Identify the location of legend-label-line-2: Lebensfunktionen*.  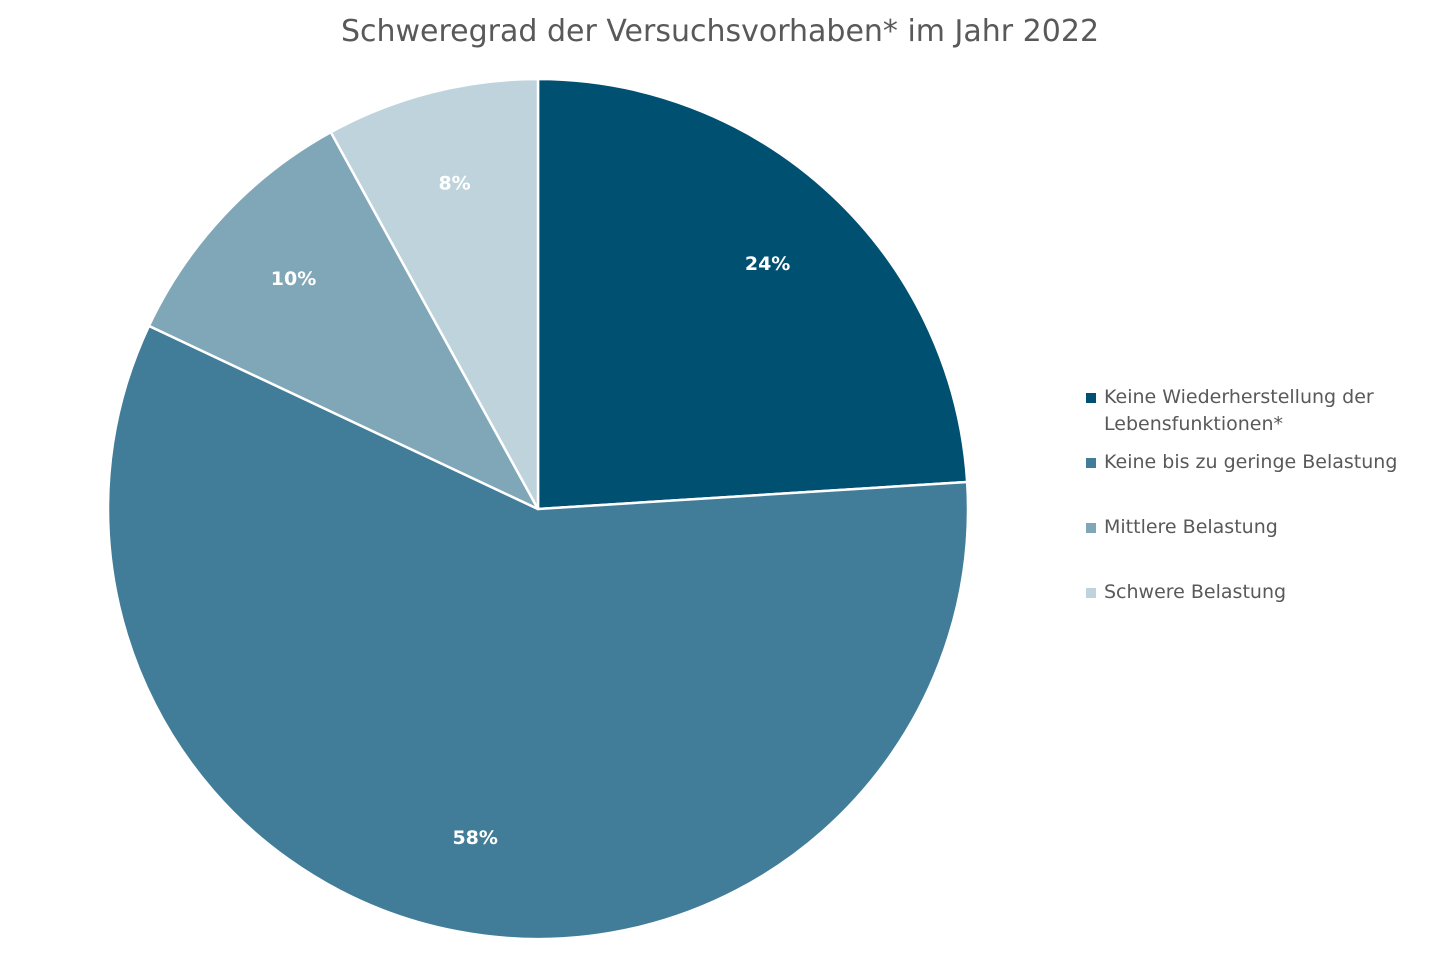
(1194, 424).